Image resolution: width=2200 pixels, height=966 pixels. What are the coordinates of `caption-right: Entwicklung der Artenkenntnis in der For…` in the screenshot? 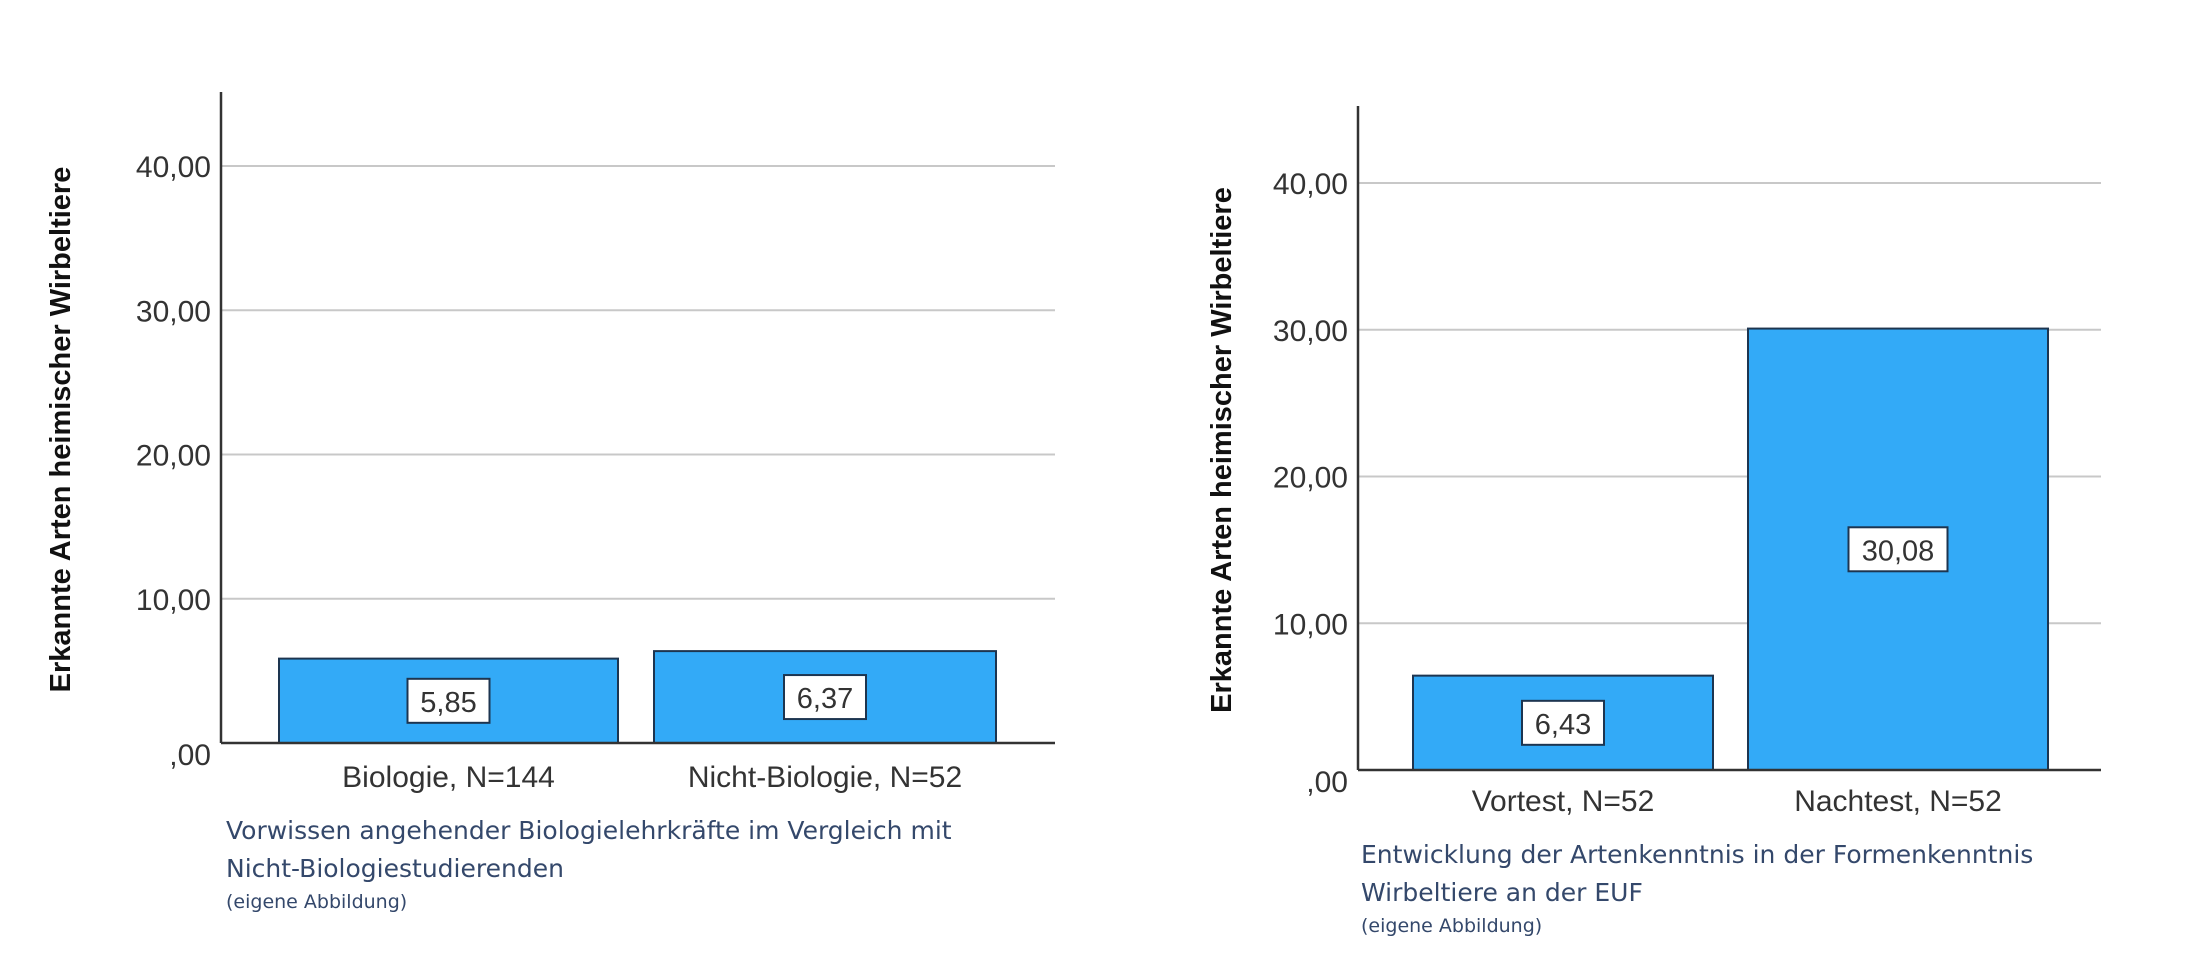 It's located at (1697, 888).